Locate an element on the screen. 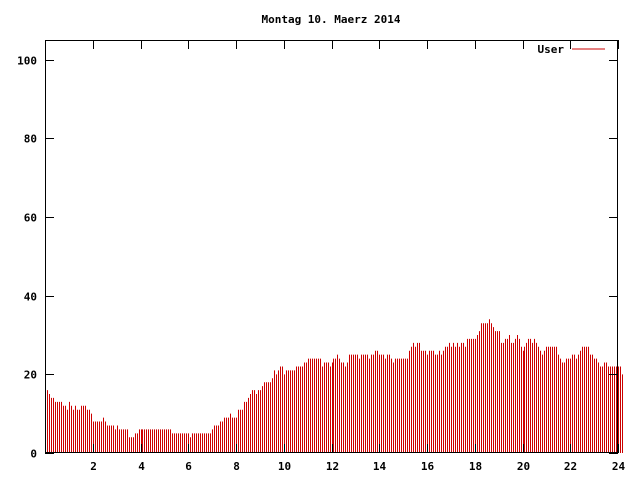 The width and height of the screenshot is (640, 480). chart-title: Montag 10. Maerz 2014 is located at coordinates (330, 19).